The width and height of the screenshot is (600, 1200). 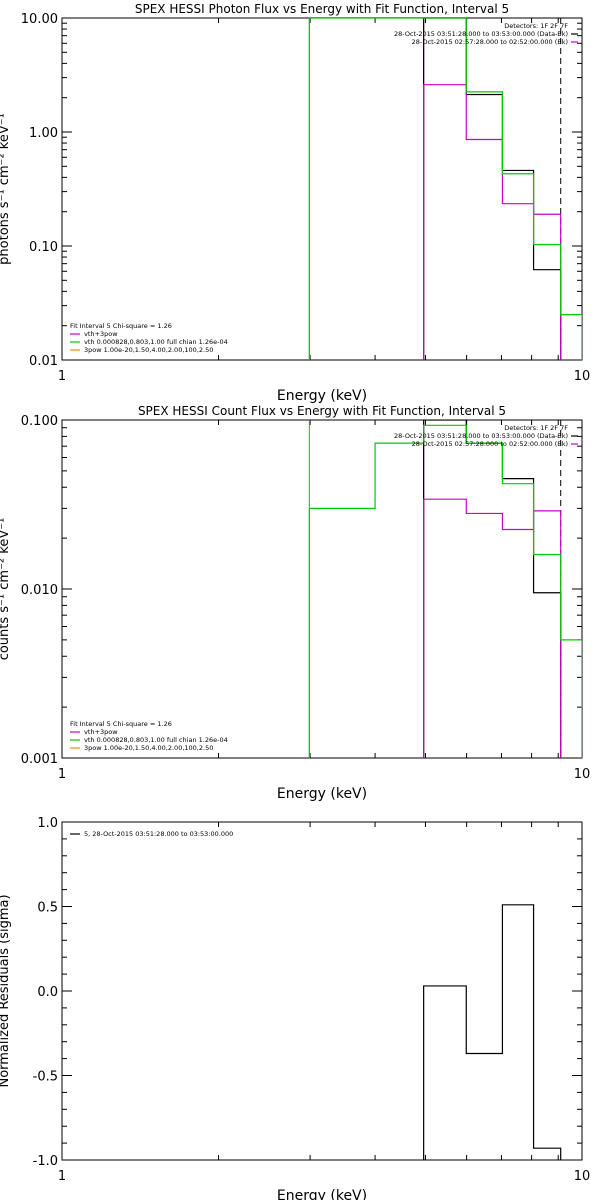 I want to click on y-tick-label: -1.0, so click(x=45, y=1161).